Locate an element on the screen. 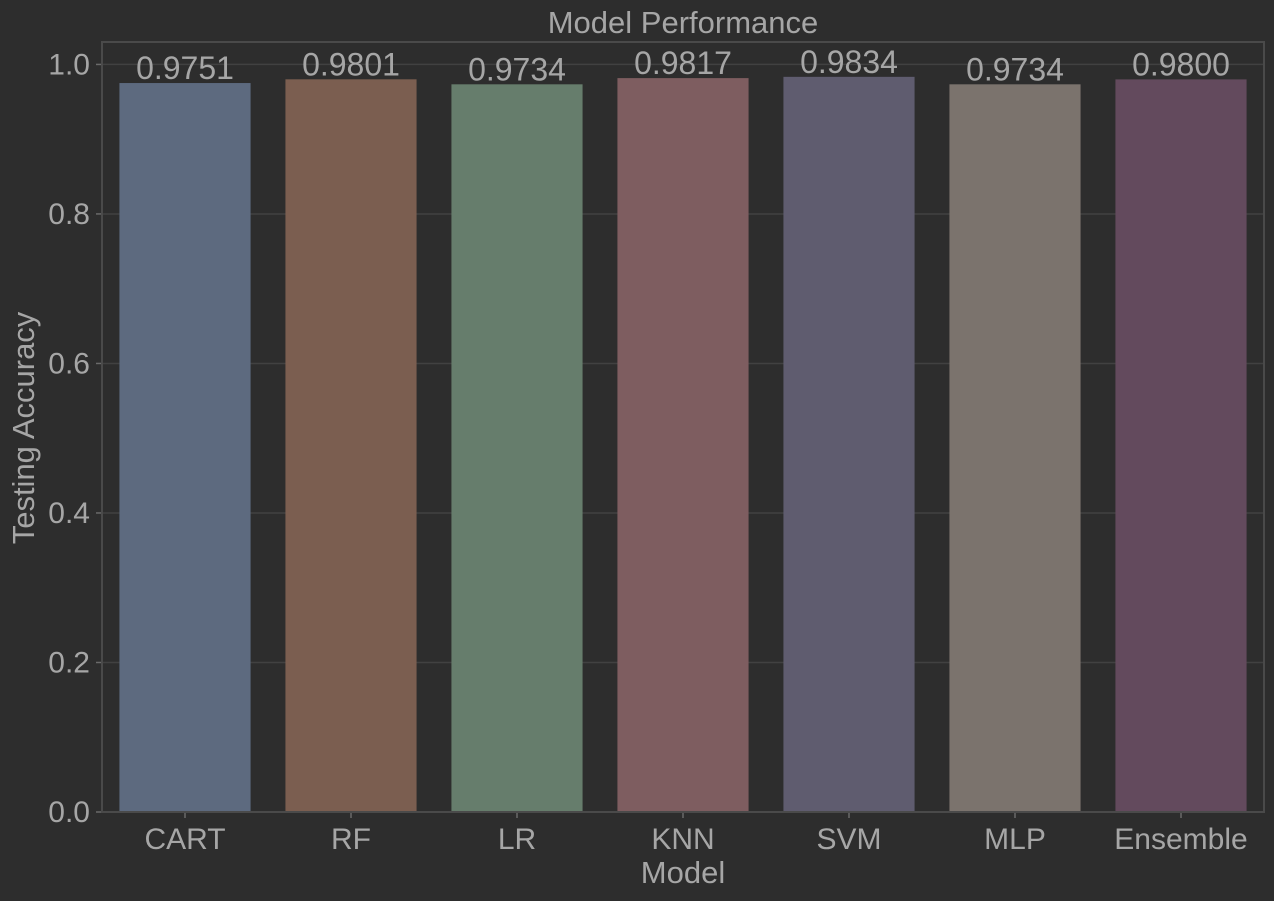  bar-lr is located at coordinates (517, 448).